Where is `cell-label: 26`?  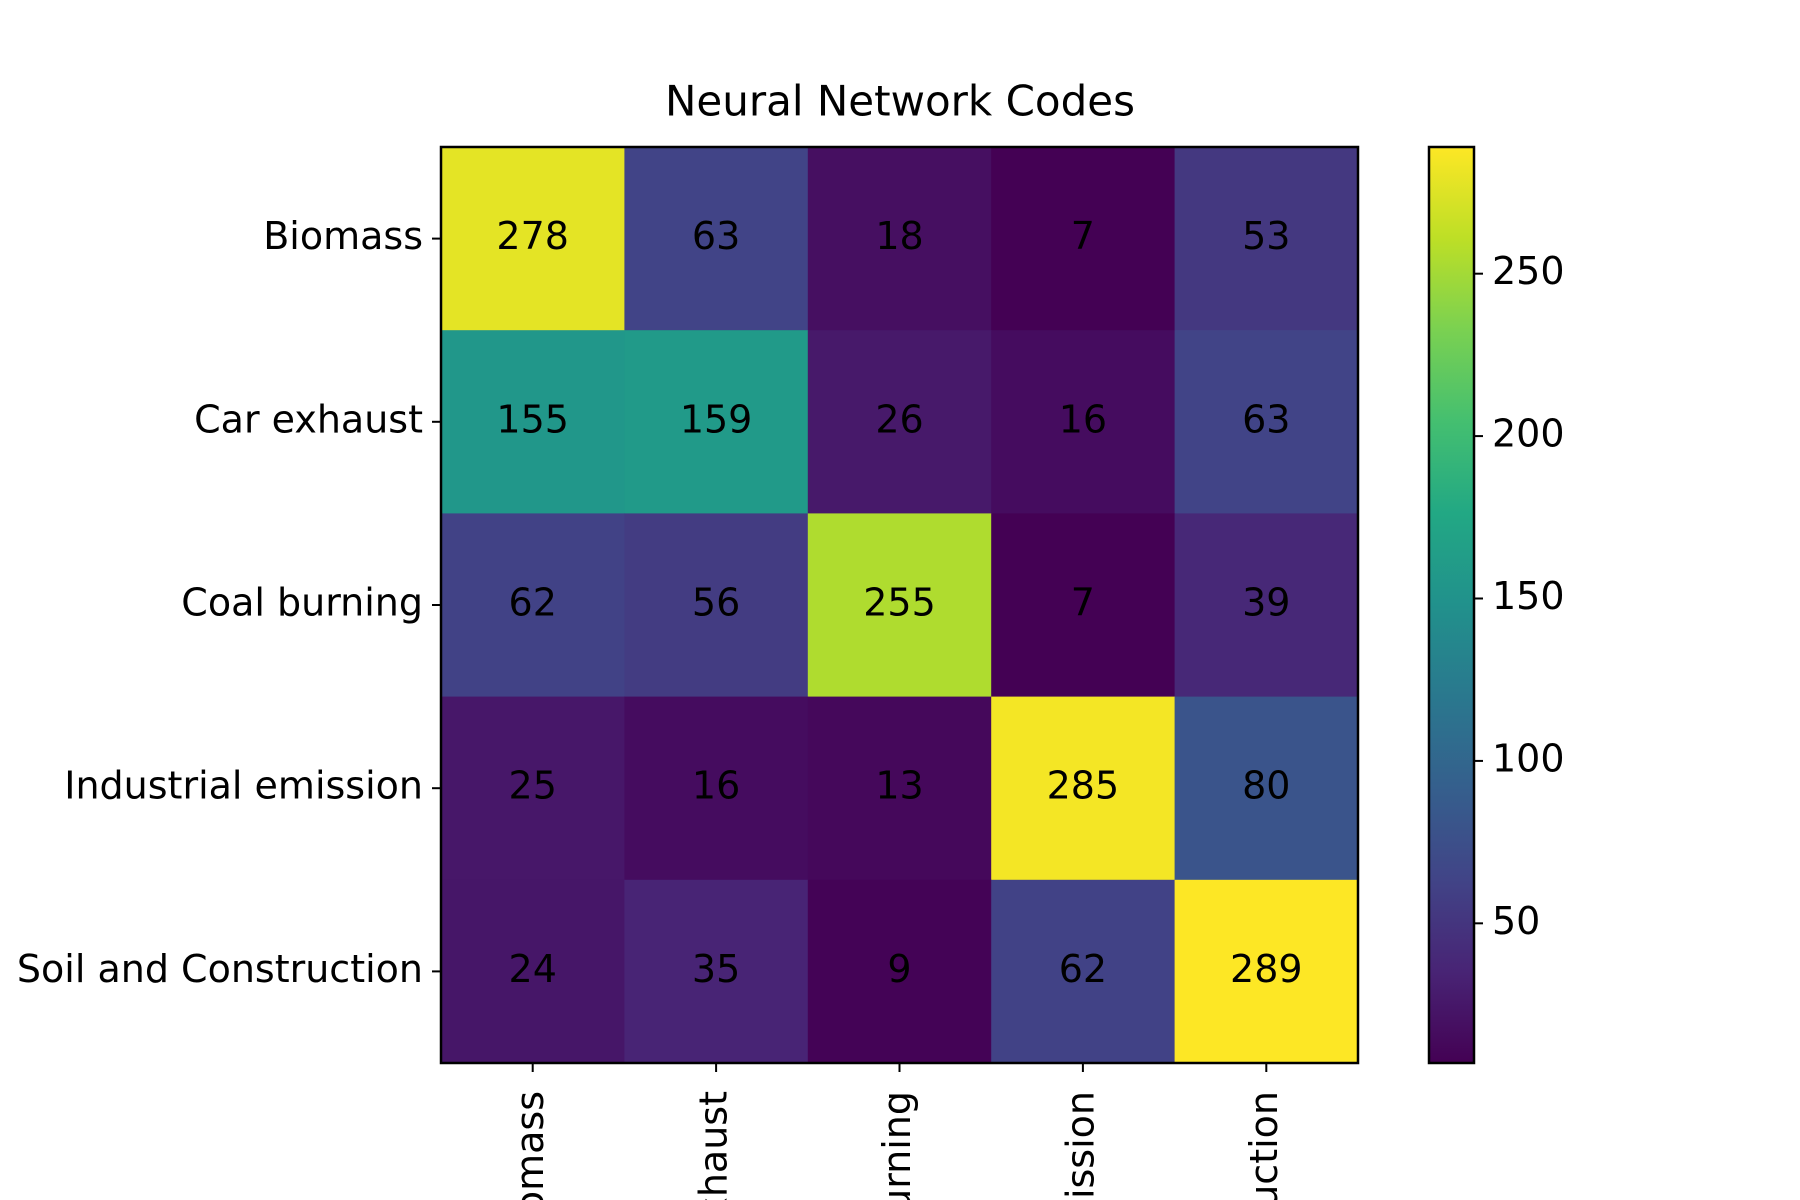 cell-label: 26 is located at coordinates (899, 419).